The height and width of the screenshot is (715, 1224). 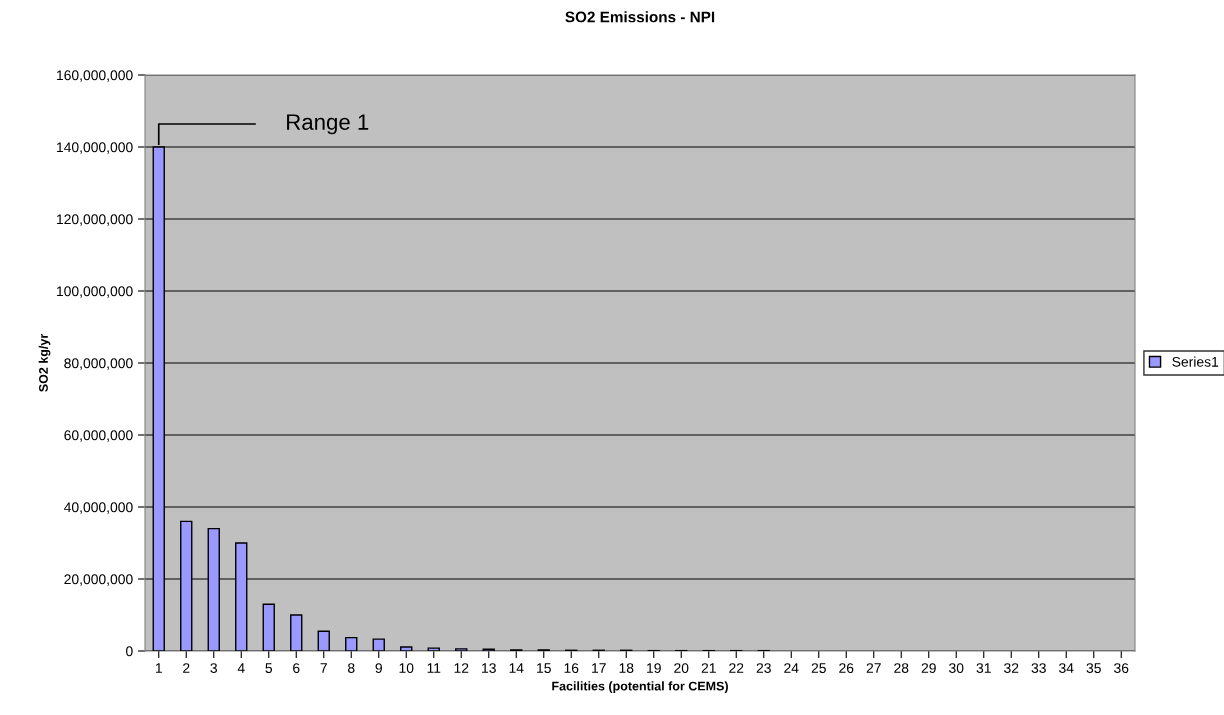 I want to click on x-tick-label: 11, so click(x=434, y=668).